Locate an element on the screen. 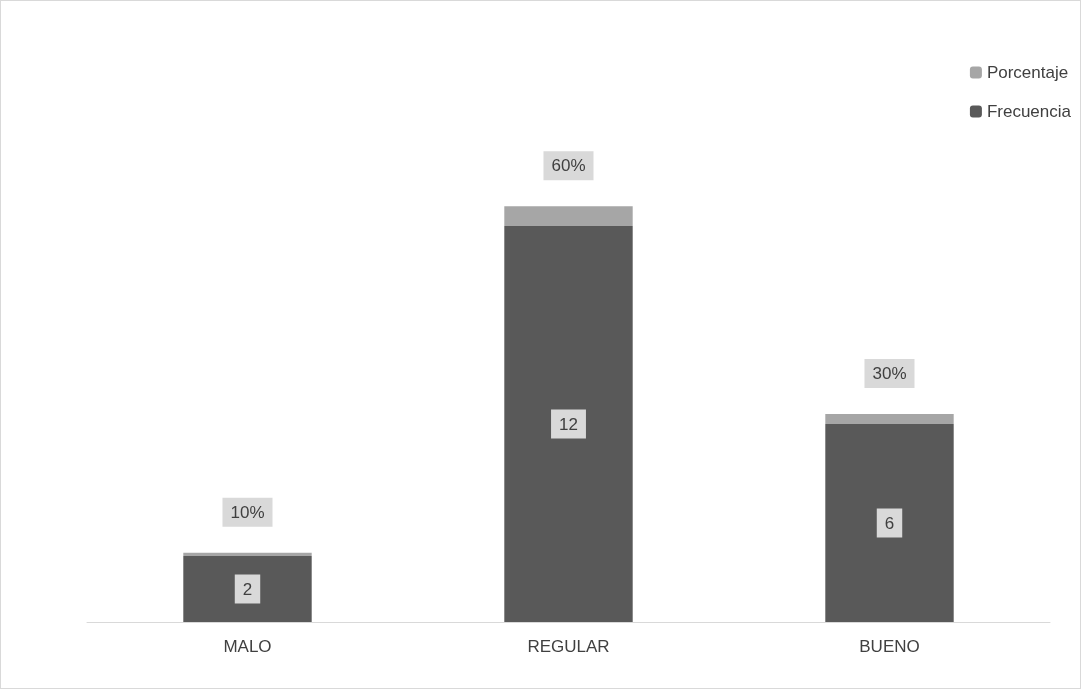 The image size is (1081, 689). data-label: 30% is located at coordinates (889, 374).